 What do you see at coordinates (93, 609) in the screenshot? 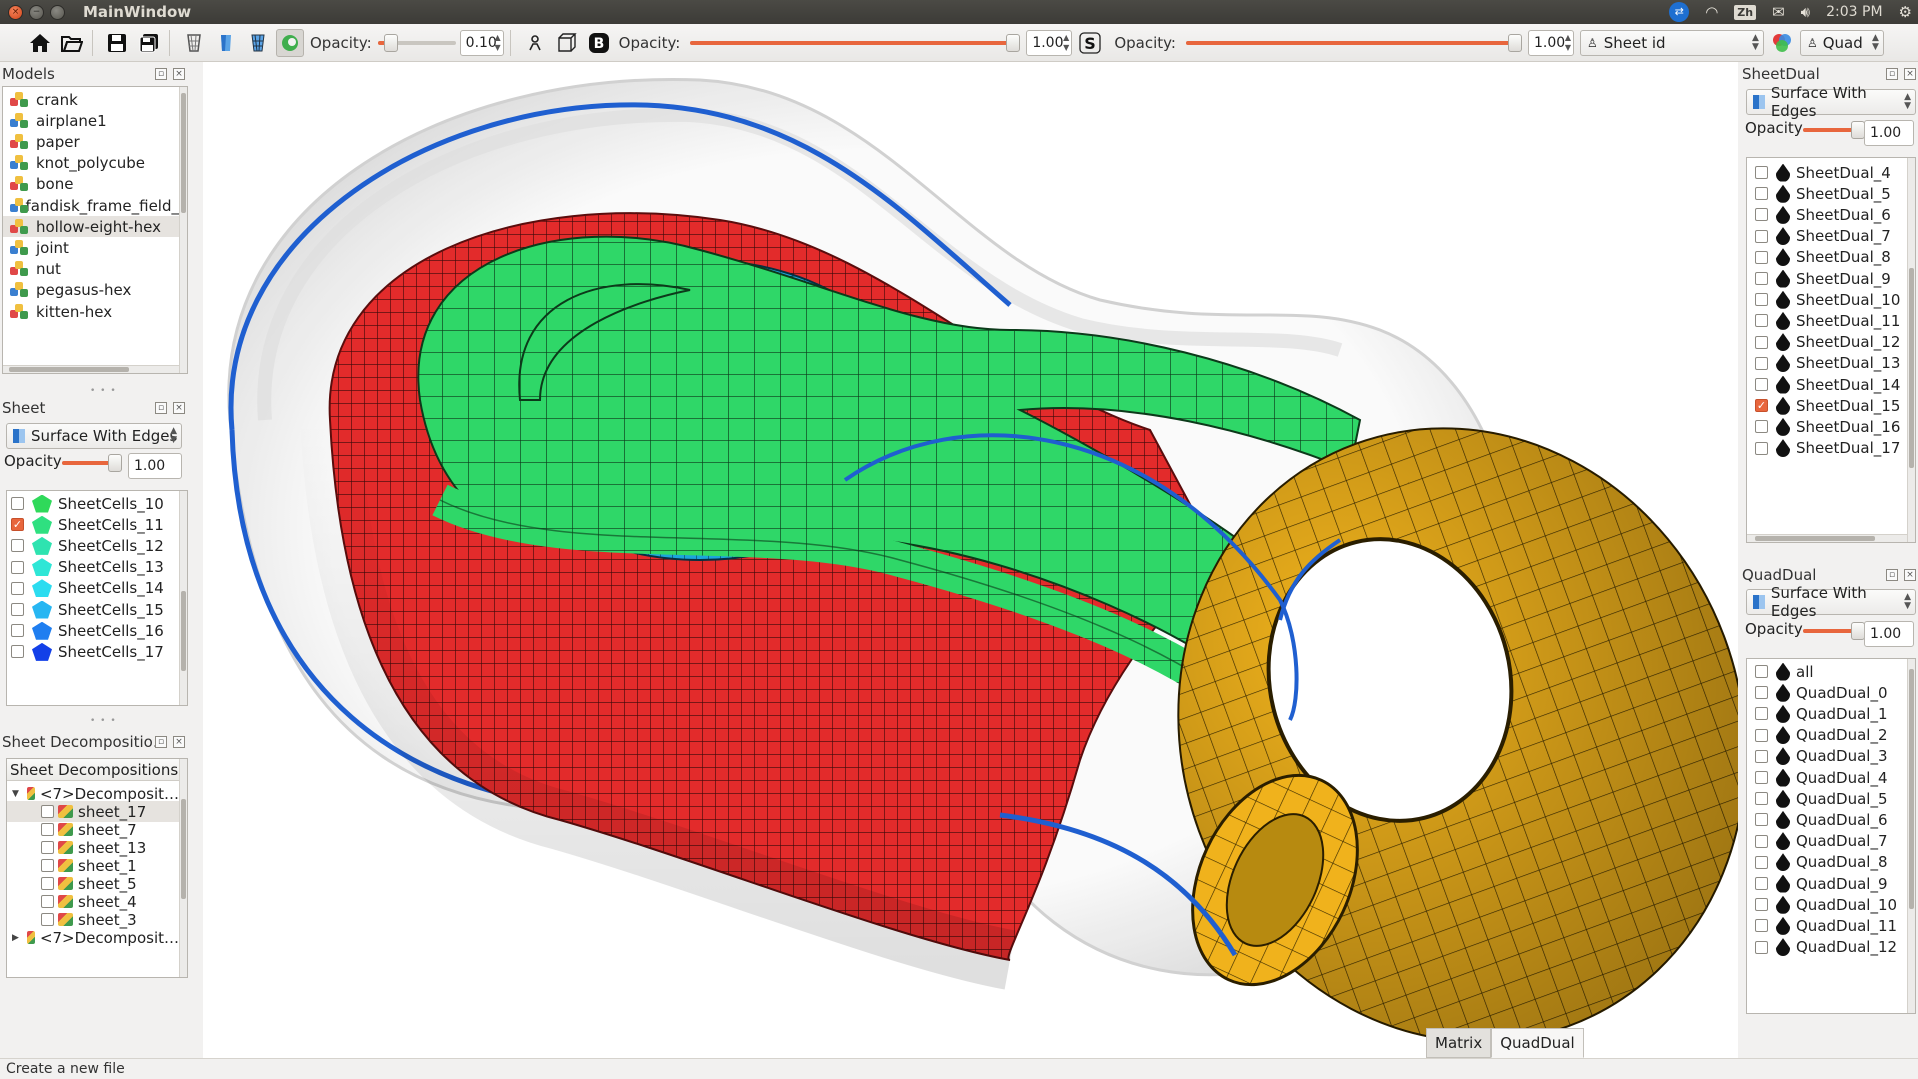
I see `sheet-cells-item: SheetCells_15` at bounding box center [93, 609].